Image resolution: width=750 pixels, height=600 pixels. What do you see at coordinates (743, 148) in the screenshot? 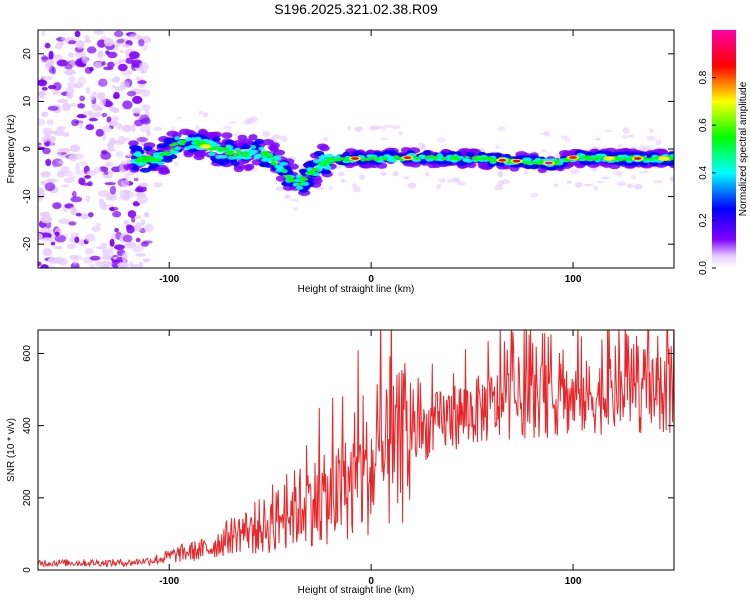
I see `colorbar-label: Normalized spectral amplitude` at bounding box center [743, 148].